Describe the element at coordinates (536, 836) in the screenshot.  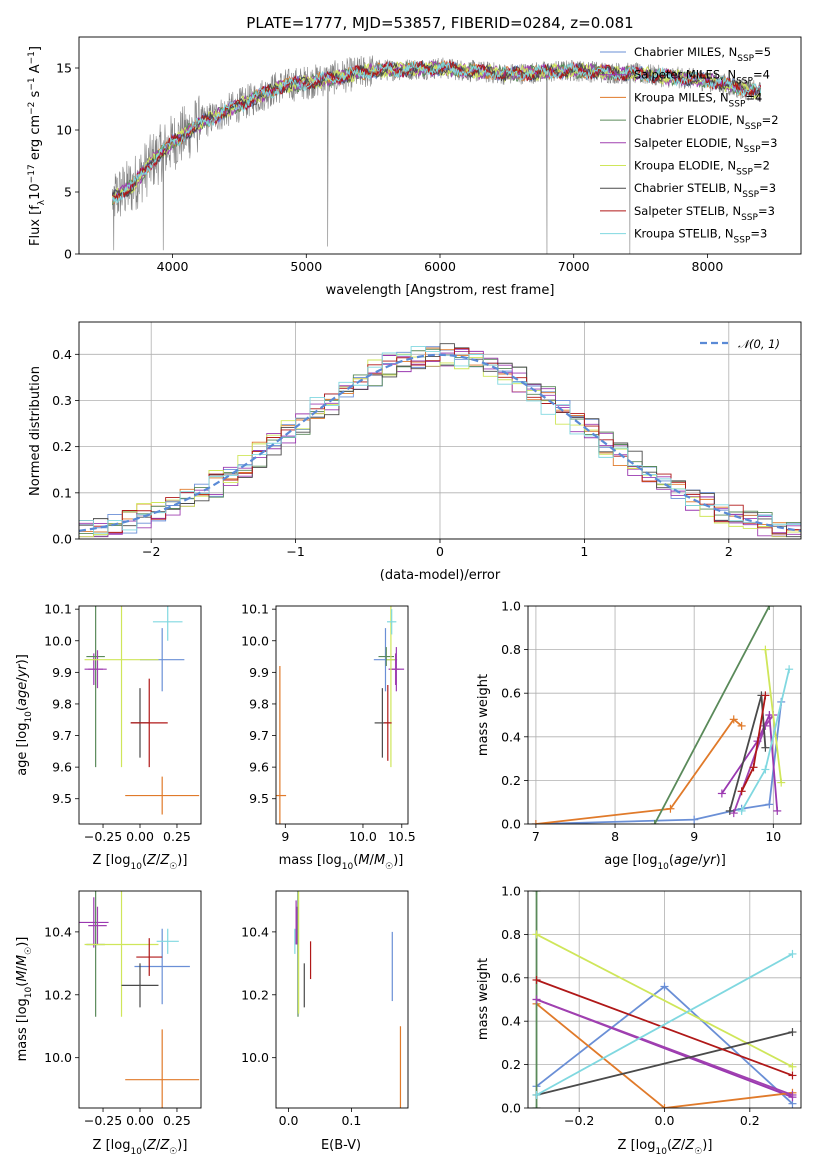
I see `x-tick-label: 7` at that location.